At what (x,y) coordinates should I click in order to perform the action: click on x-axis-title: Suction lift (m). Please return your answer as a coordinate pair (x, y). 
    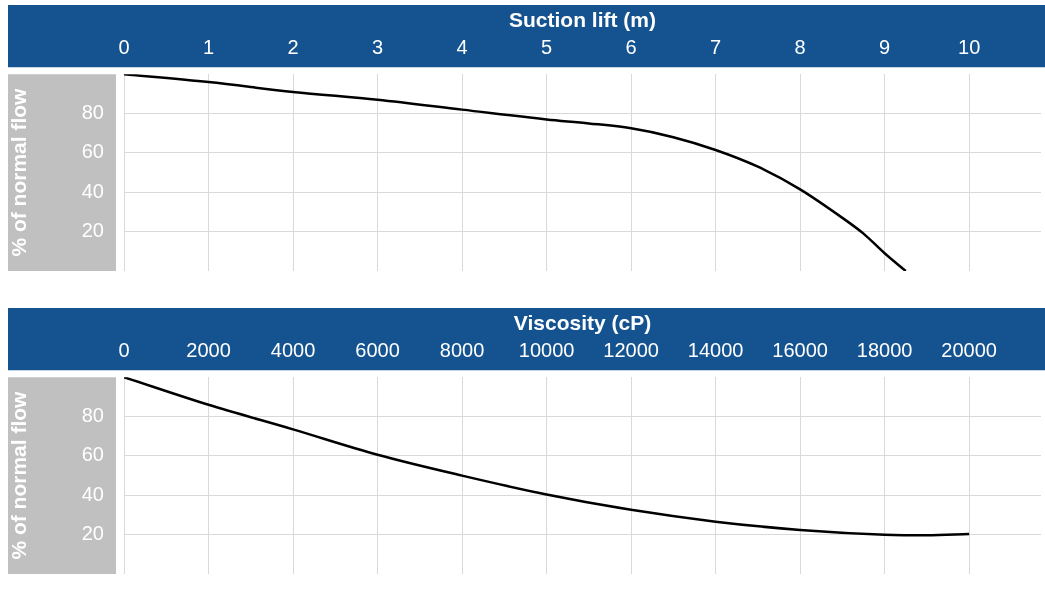
    Looking at the image, I should click on (582, 20).